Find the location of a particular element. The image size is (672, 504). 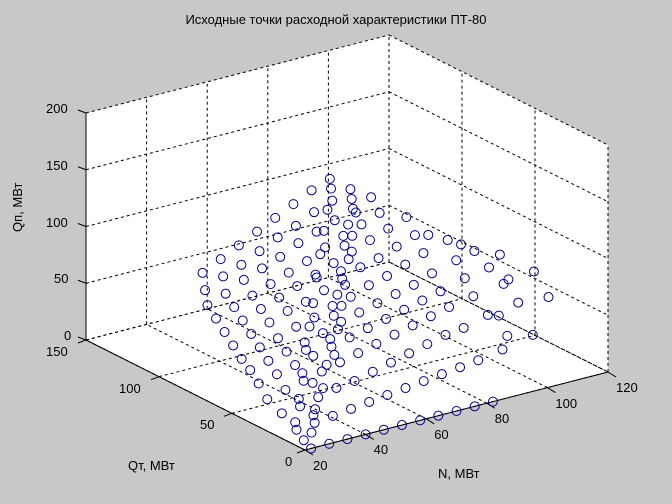

x-tick-label: 120 is located at coordinates (627, 387).